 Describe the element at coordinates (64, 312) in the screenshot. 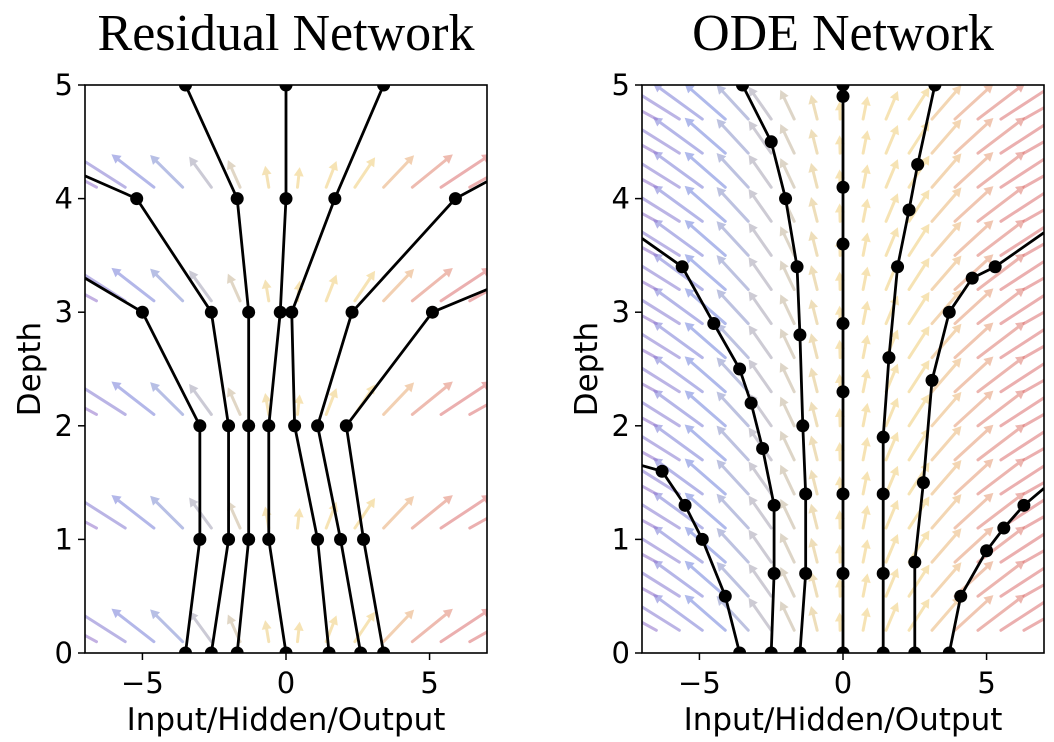

I see `y-tick-label: 3` at that location.